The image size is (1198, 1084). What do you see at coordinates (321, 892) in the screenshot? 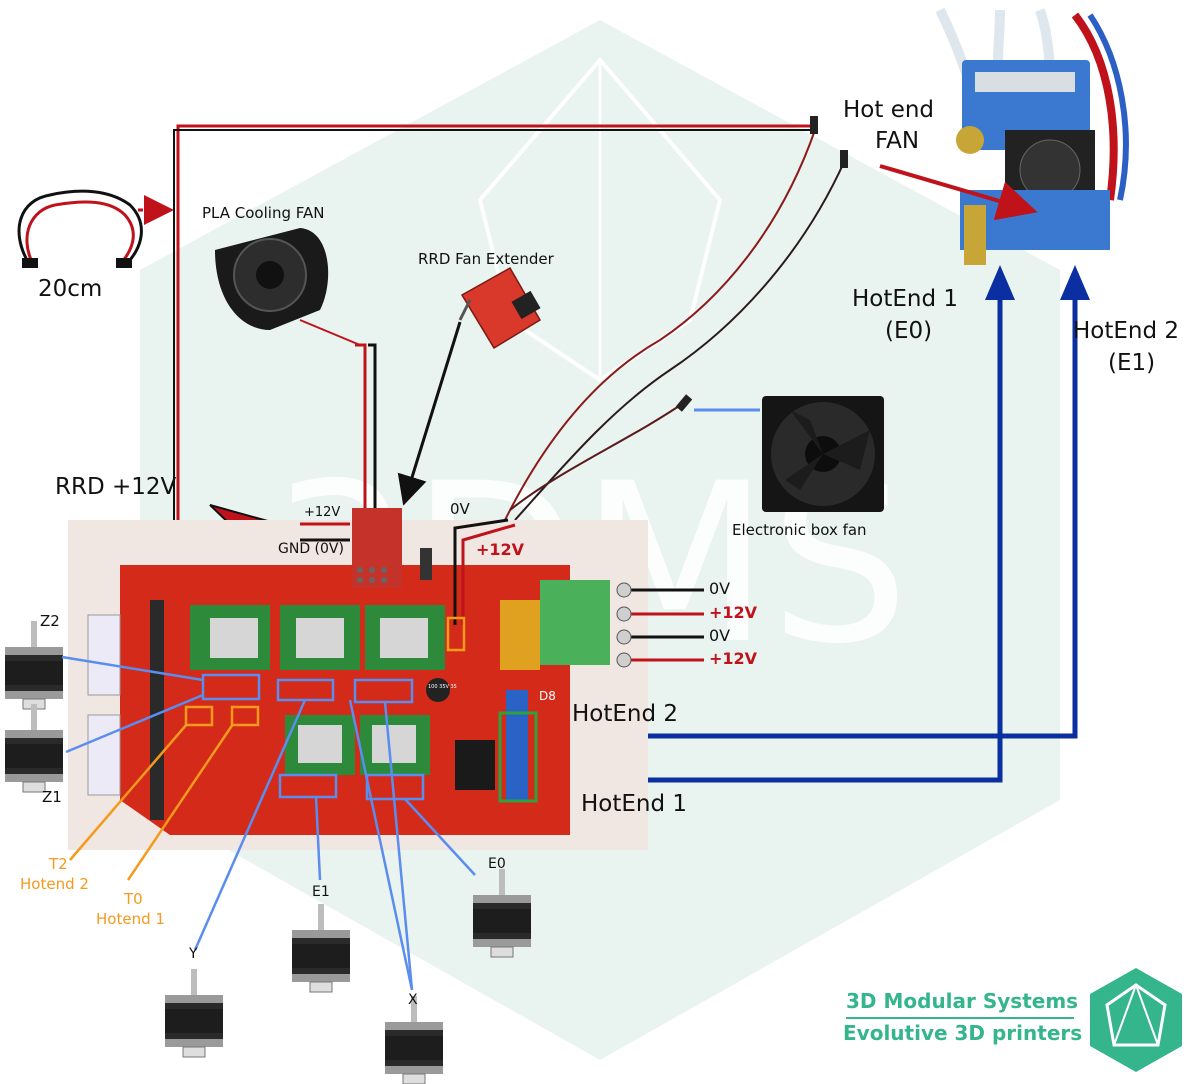
I see `label-e1: E1` at bounding box center [321, 892].